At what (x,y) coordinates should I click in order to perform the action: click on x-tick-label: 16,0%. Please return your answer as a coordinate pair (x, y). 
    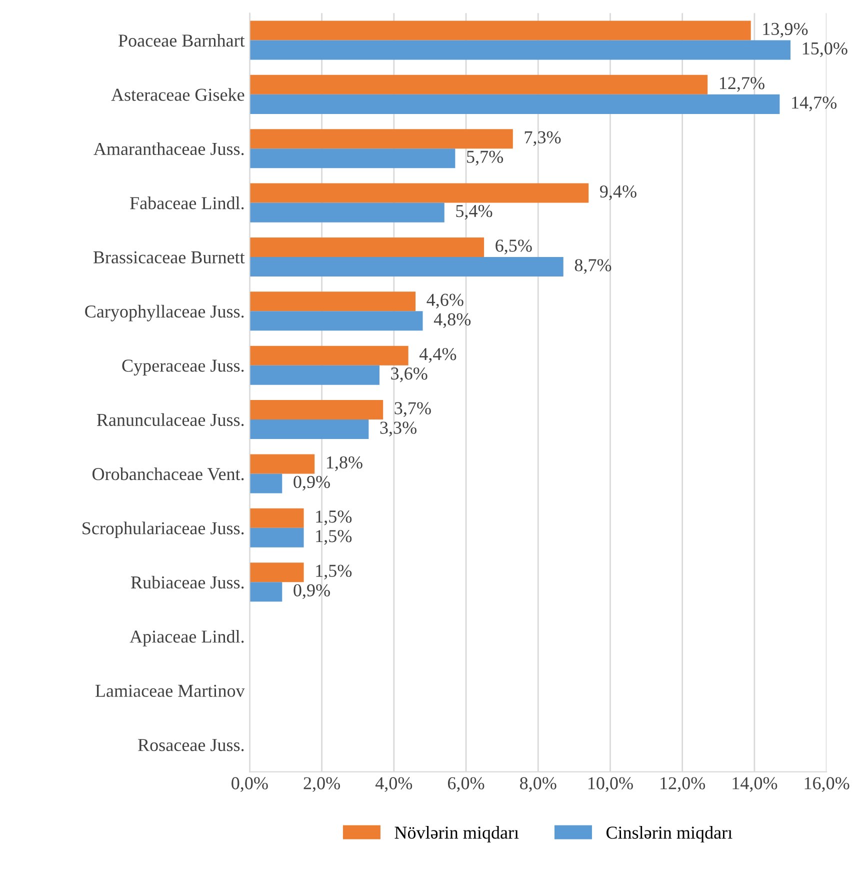
    Looking at the image, I should click on (827, 784).